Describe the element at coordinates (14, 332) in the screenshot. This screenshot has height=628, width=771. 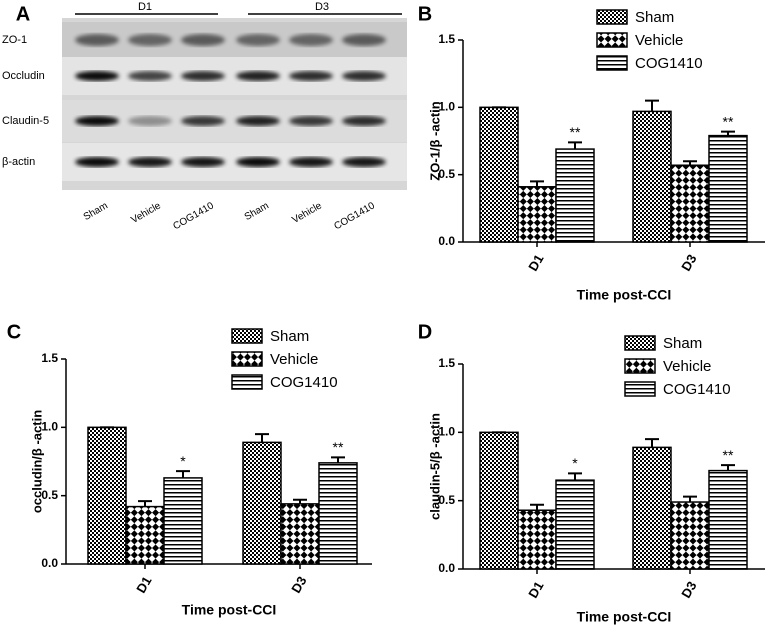
I see `panel-letter: C` at that location.